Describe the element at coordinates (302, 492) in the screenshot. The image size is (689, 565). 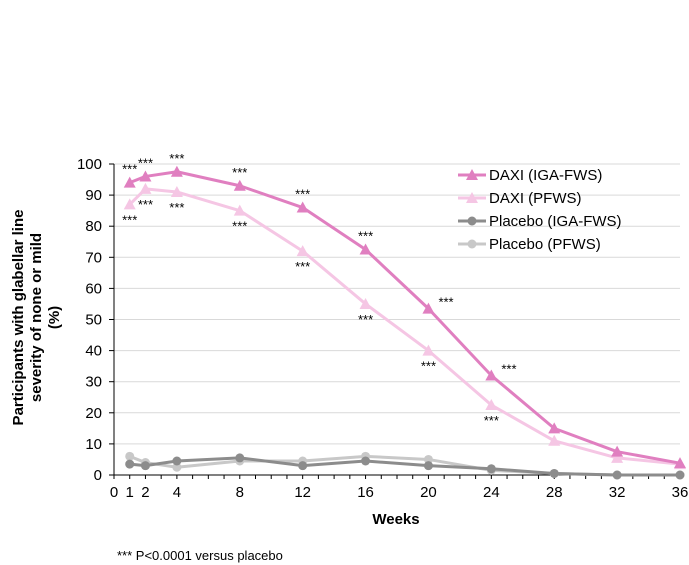
I see `x-tick-label-12: 12` at that location.